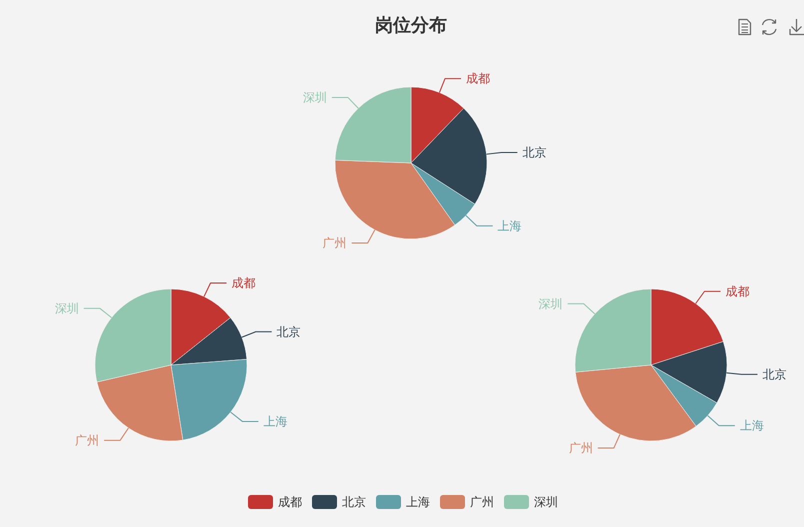 This screenshot has height=527, width=804. Describe the element at coordinates (411, 25) in the screenshot. I see `title: 岗位分布` at that location.